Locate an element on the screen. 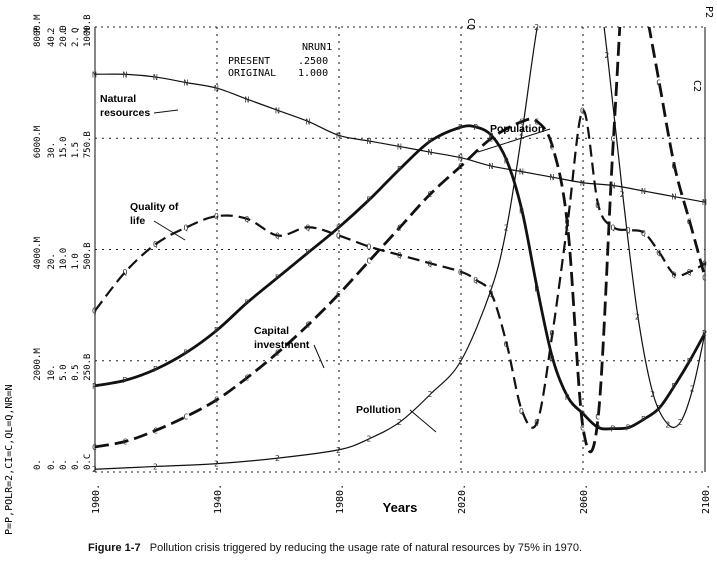 The image size is (717, 565). scale-tick-label: 10.0 is located at coordinates (64, 259).